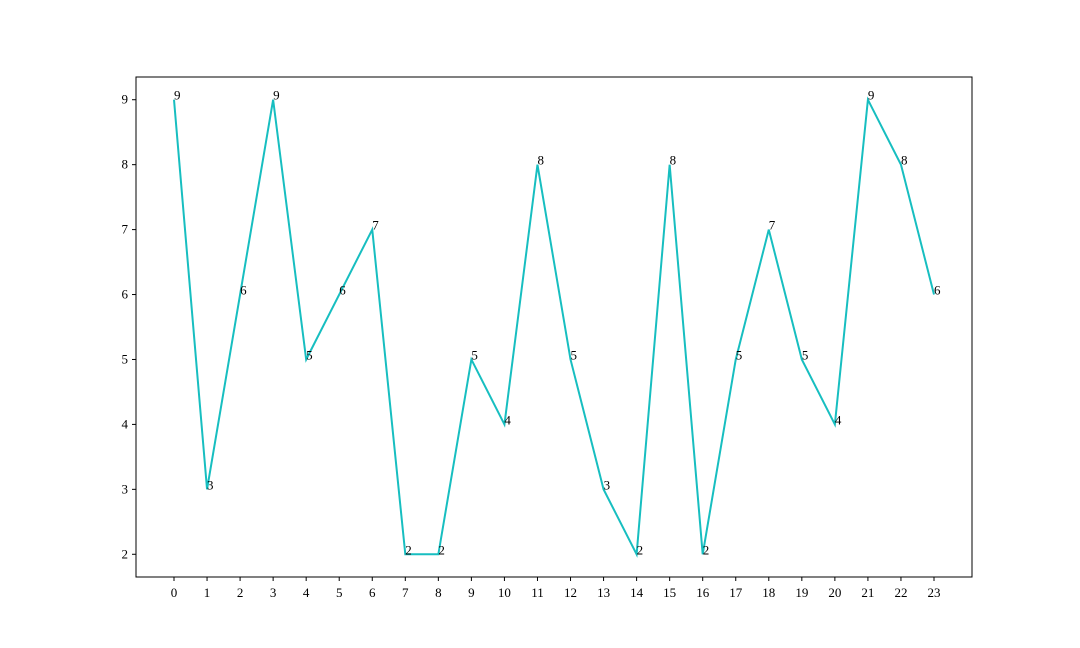 This screenshot has height=648, width=1080. Describe the element at coordinates (537, 592) in the screenshot. I see `x-tick-label: 11` at that location.